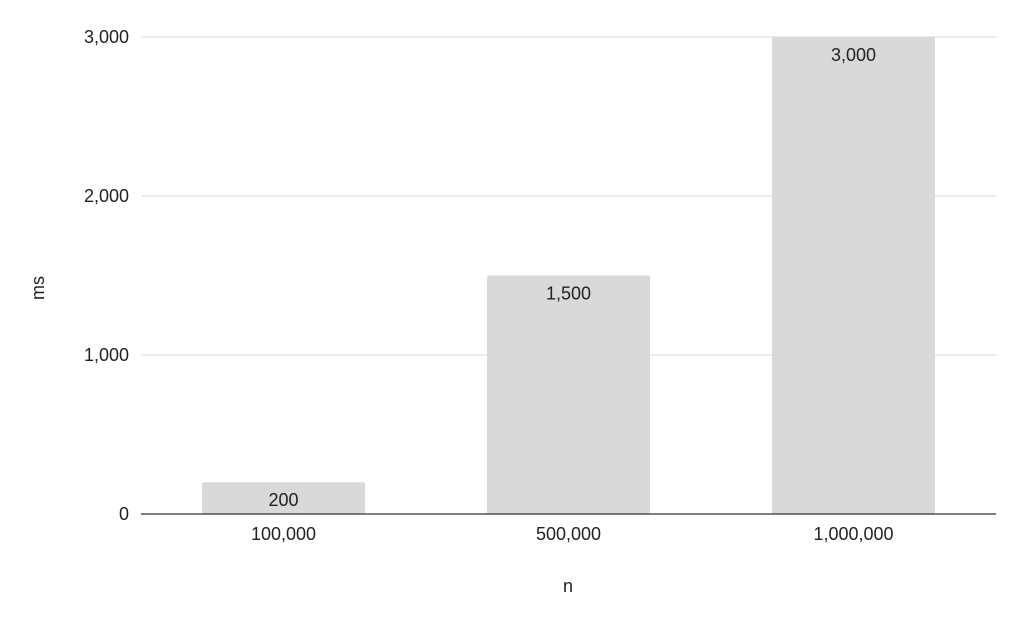 This screenshot has height=623, width=1024. Describe the element at coordinates (568, 534) in the screenshot. I see `x-tick-label: 500,000` at that location.